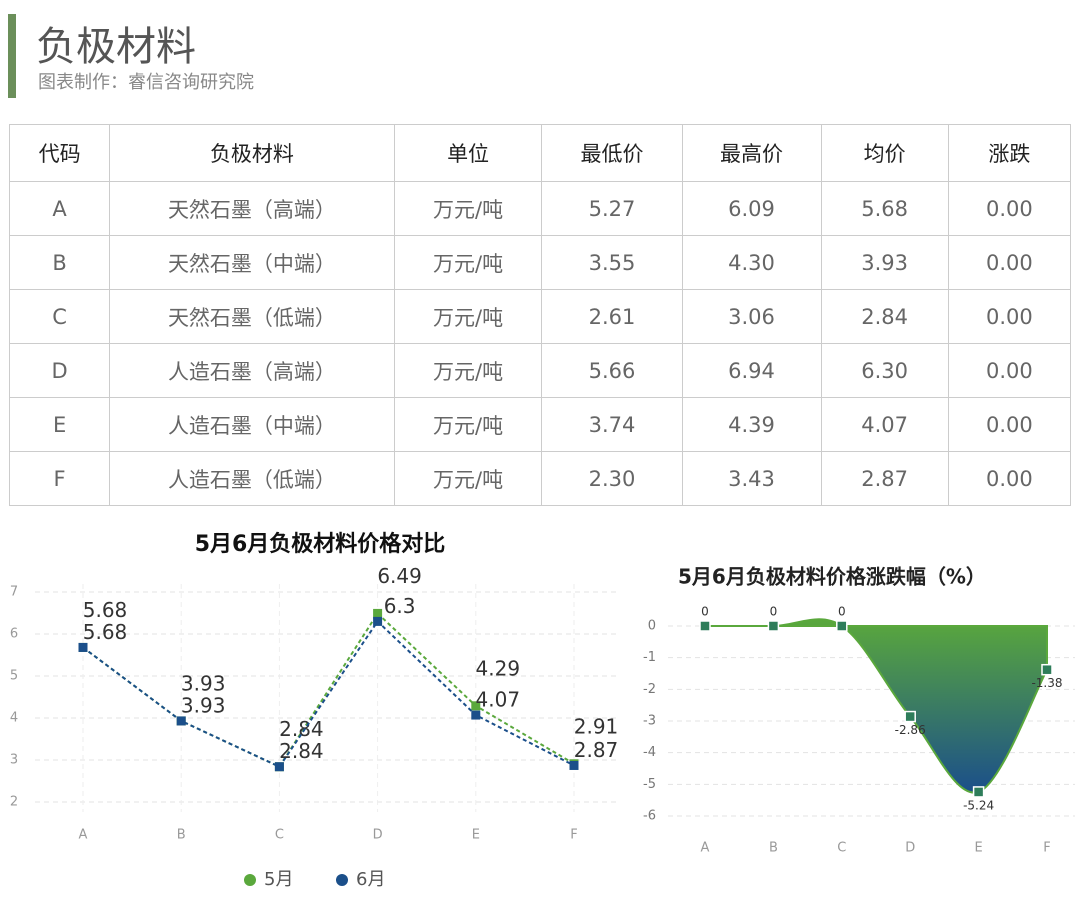 The height and width of the screenshot is (900, 1080). Describe the element at coordinates (612, 478) in the screenshot. I see `table-cell: 2.30` at that location.